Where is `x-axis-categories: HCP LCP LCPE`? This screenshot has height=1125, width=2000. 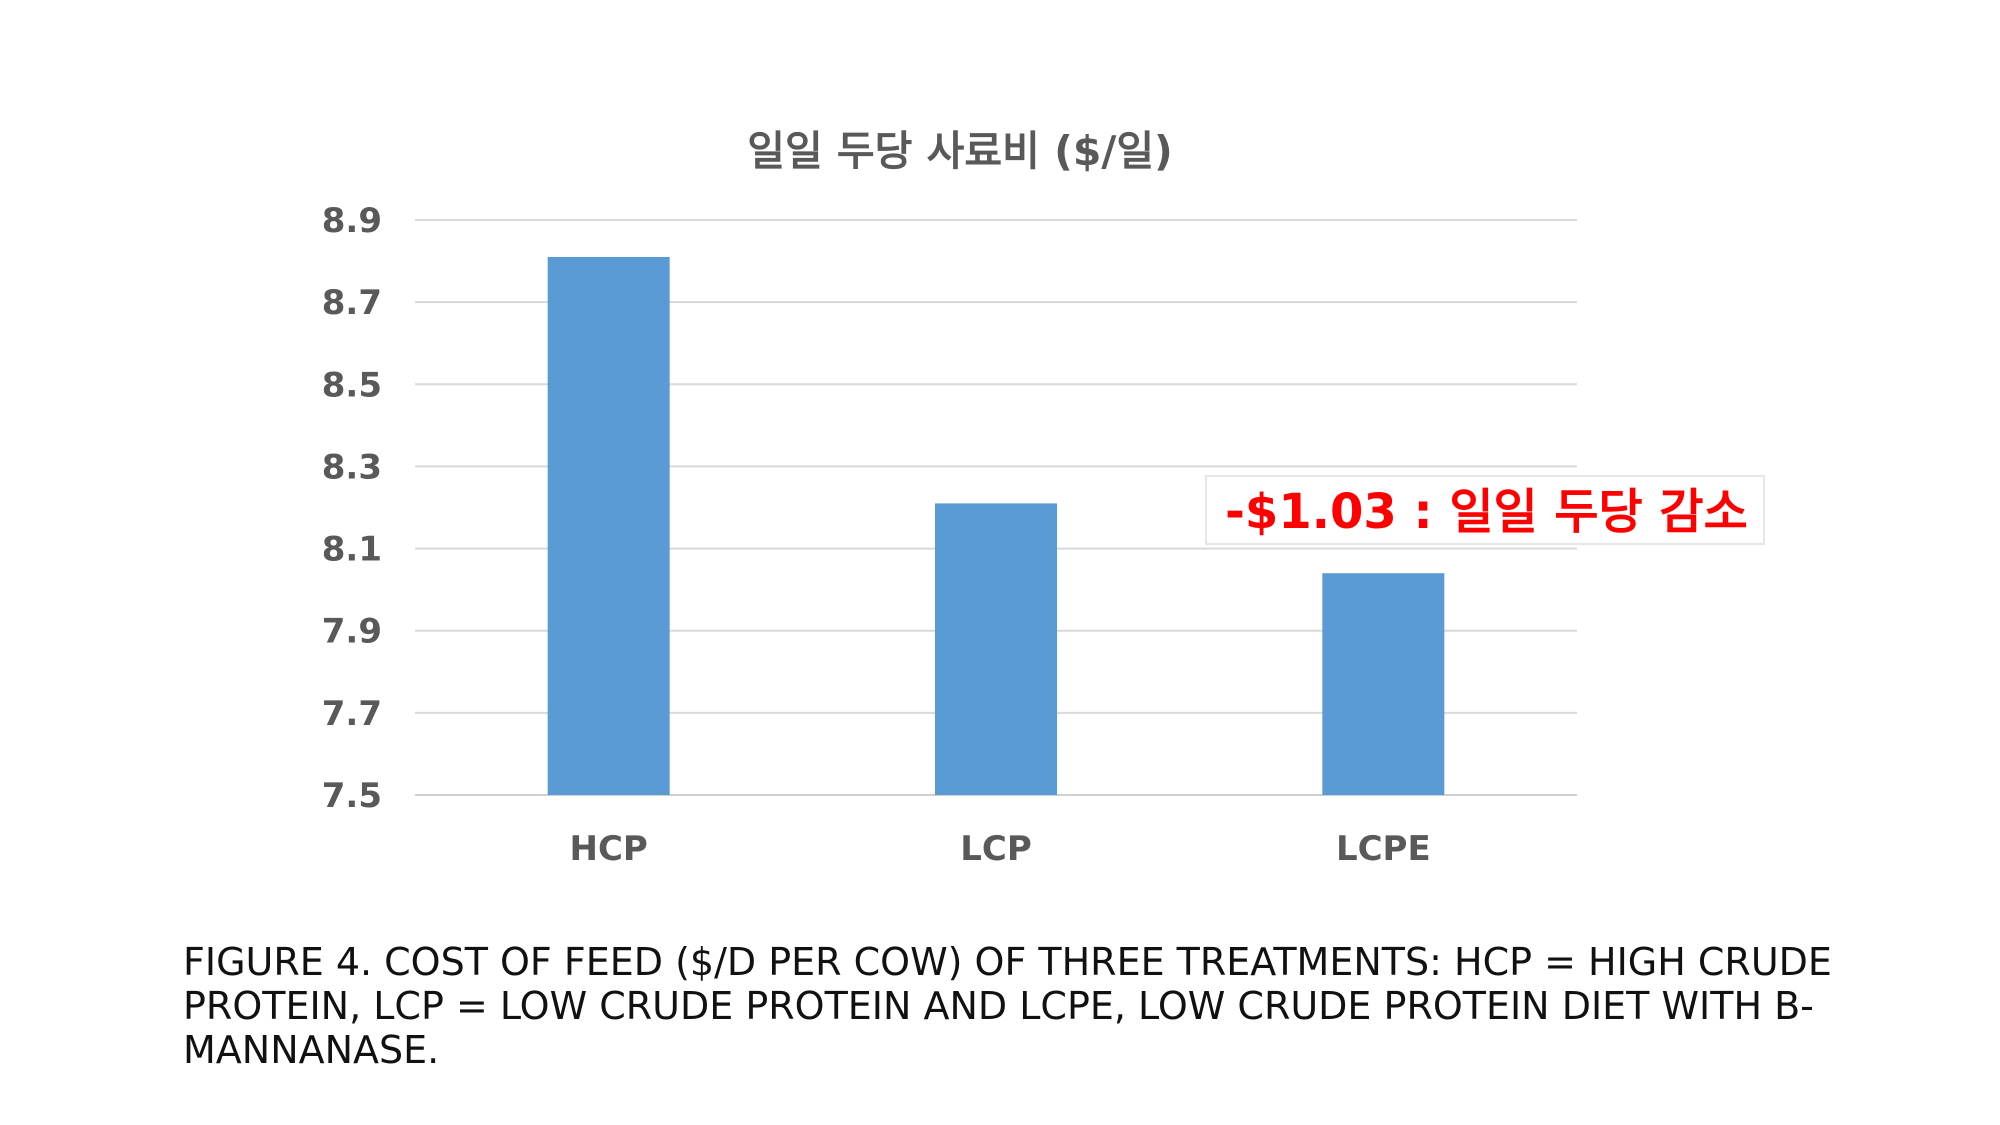
x-axis-categories: HCP LCP LCPE is located at coordinates (1000, 849).